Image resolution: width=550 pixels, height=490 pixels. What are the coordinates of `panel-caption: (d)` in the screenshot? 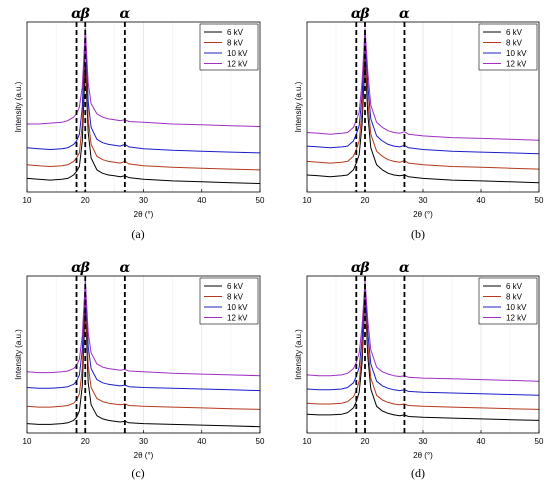 It's located at (418, 473).